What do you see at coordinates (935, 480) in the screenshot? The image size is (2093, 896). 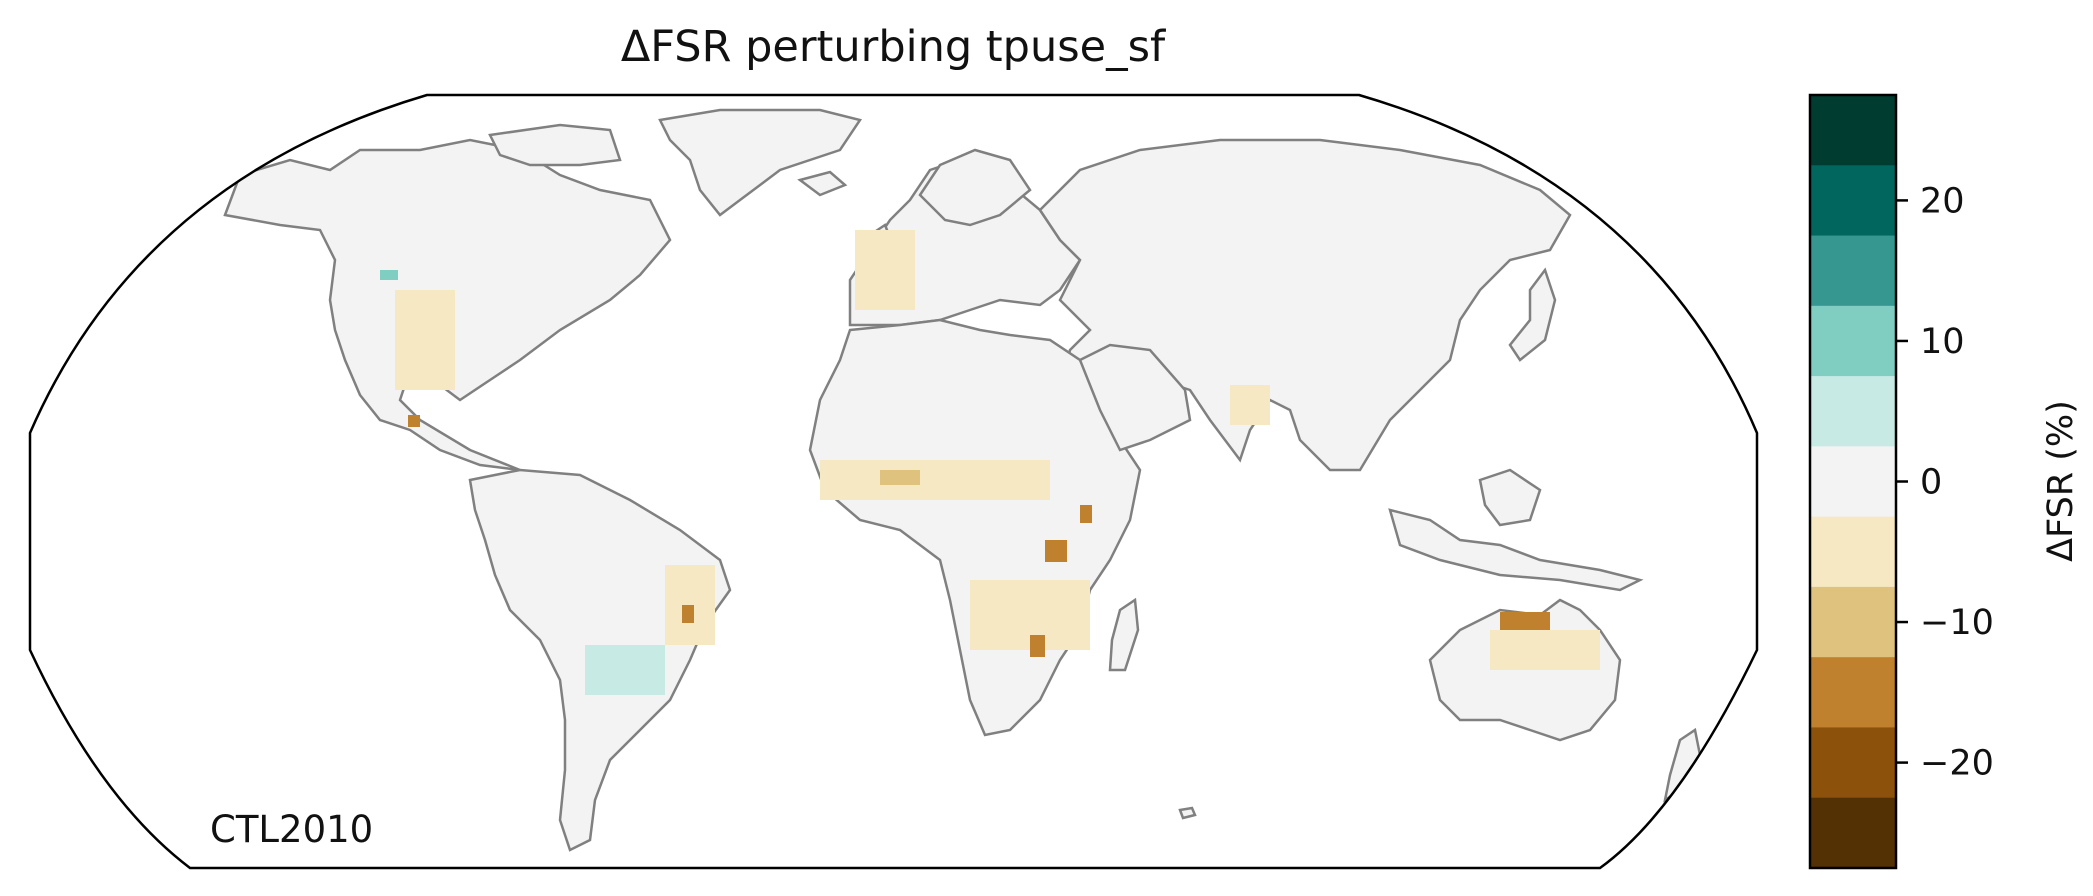 I see `cell-sahel` at bounding box center [935, 480].